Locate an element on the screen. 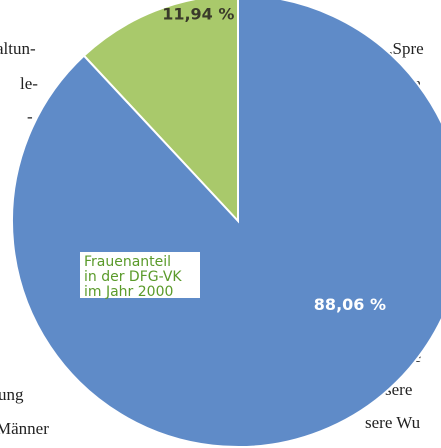 This screenshot has width=441, height=448. text-fragment: altun- is located at coordinates (18, 48).